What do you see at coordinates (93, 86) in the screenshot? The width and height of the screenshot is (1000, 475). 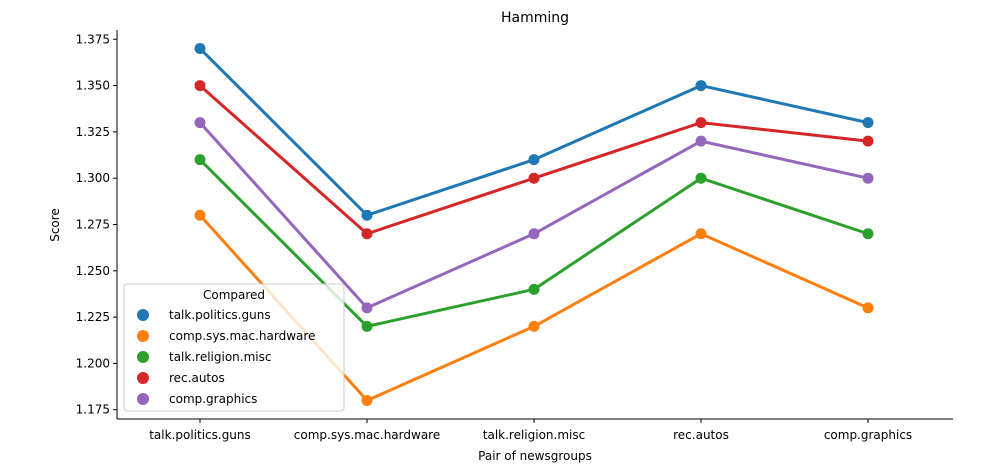 I see `y-tick-label: 1.350` at bounding box center [93, 86].